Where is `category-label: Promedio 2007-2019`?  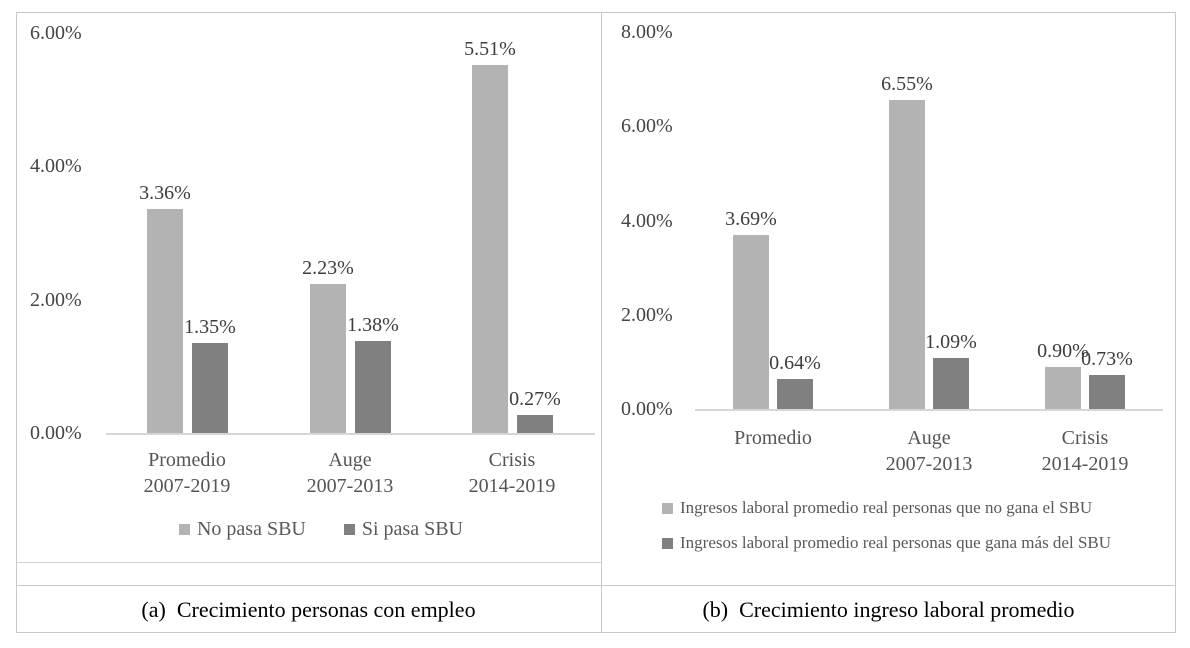
category-label: Promedio 2007-2019 is located at coordinates (187, 473).